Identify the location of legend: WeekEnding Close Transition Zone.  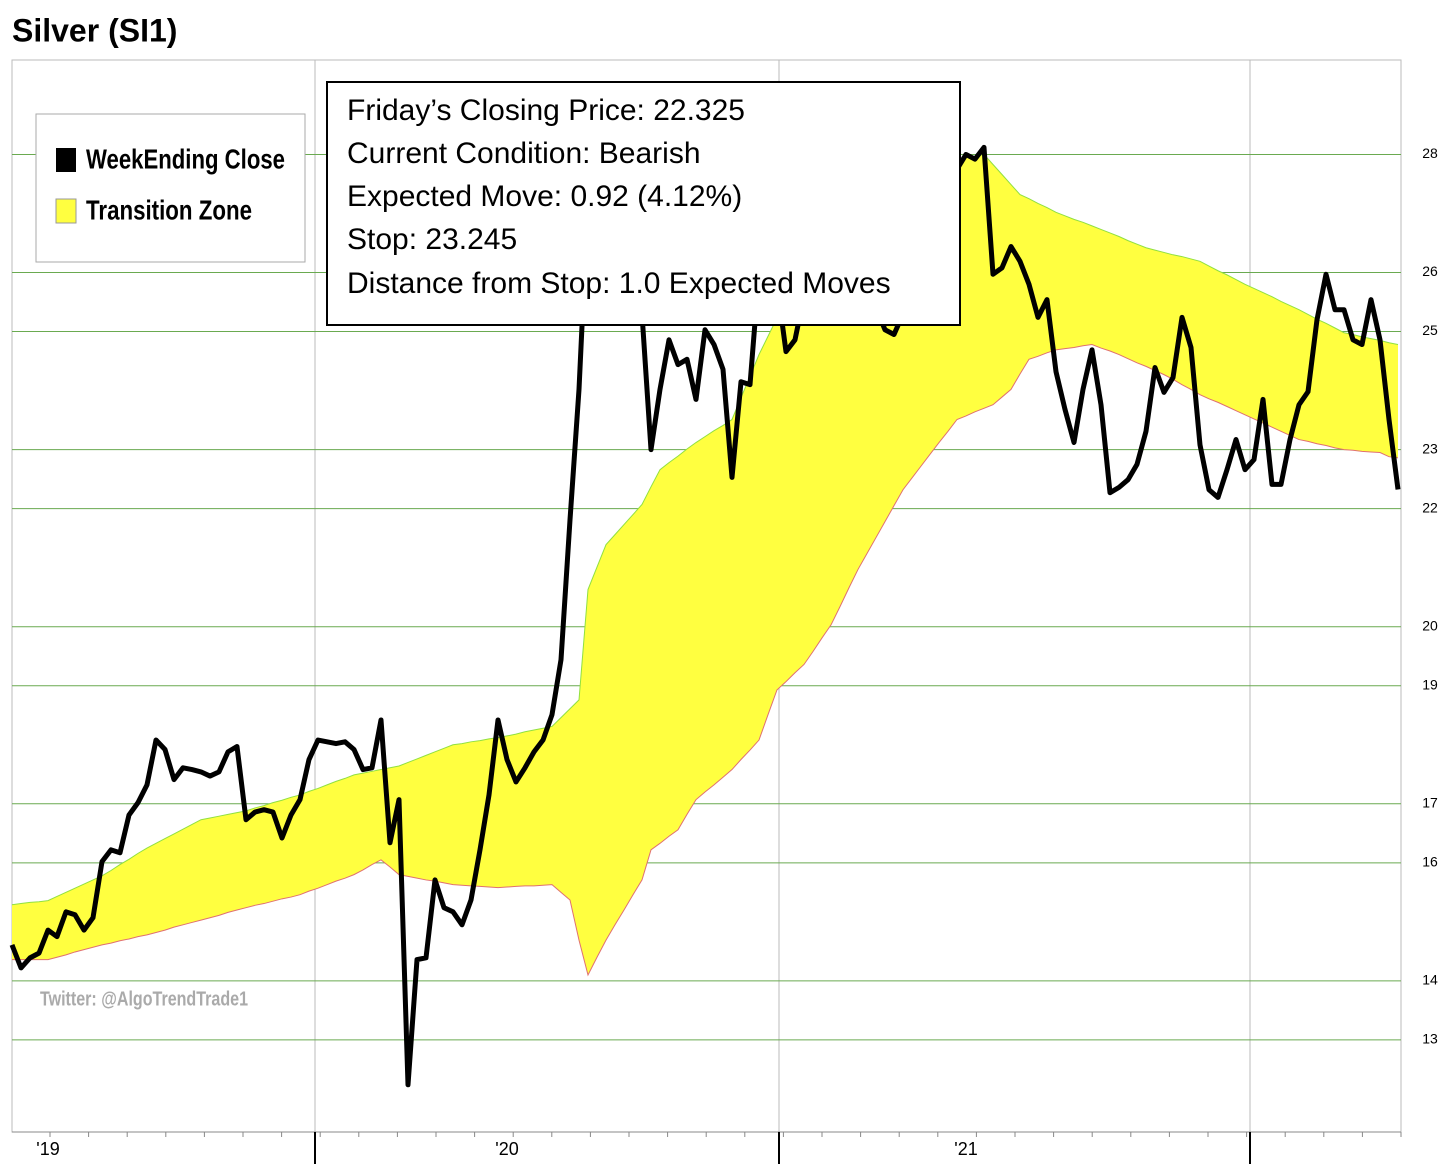
(170, 188).